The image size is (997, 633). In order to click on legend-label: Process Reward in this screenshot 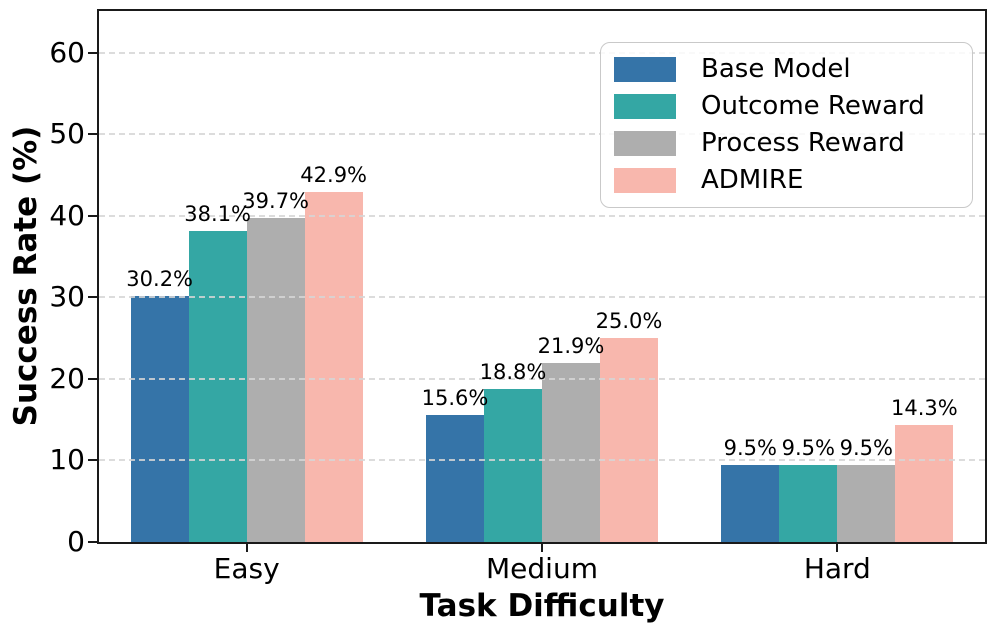, I will do `click(803, 143)`.